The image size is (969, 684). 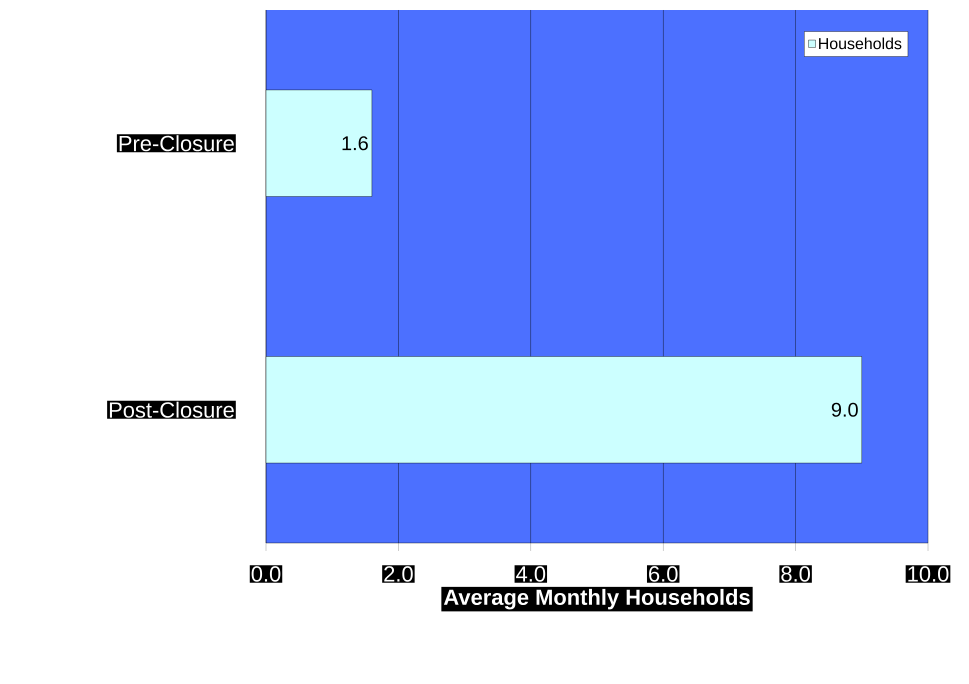 I want to click on x-tick-label: 6.0, so click(x=663, y=574).